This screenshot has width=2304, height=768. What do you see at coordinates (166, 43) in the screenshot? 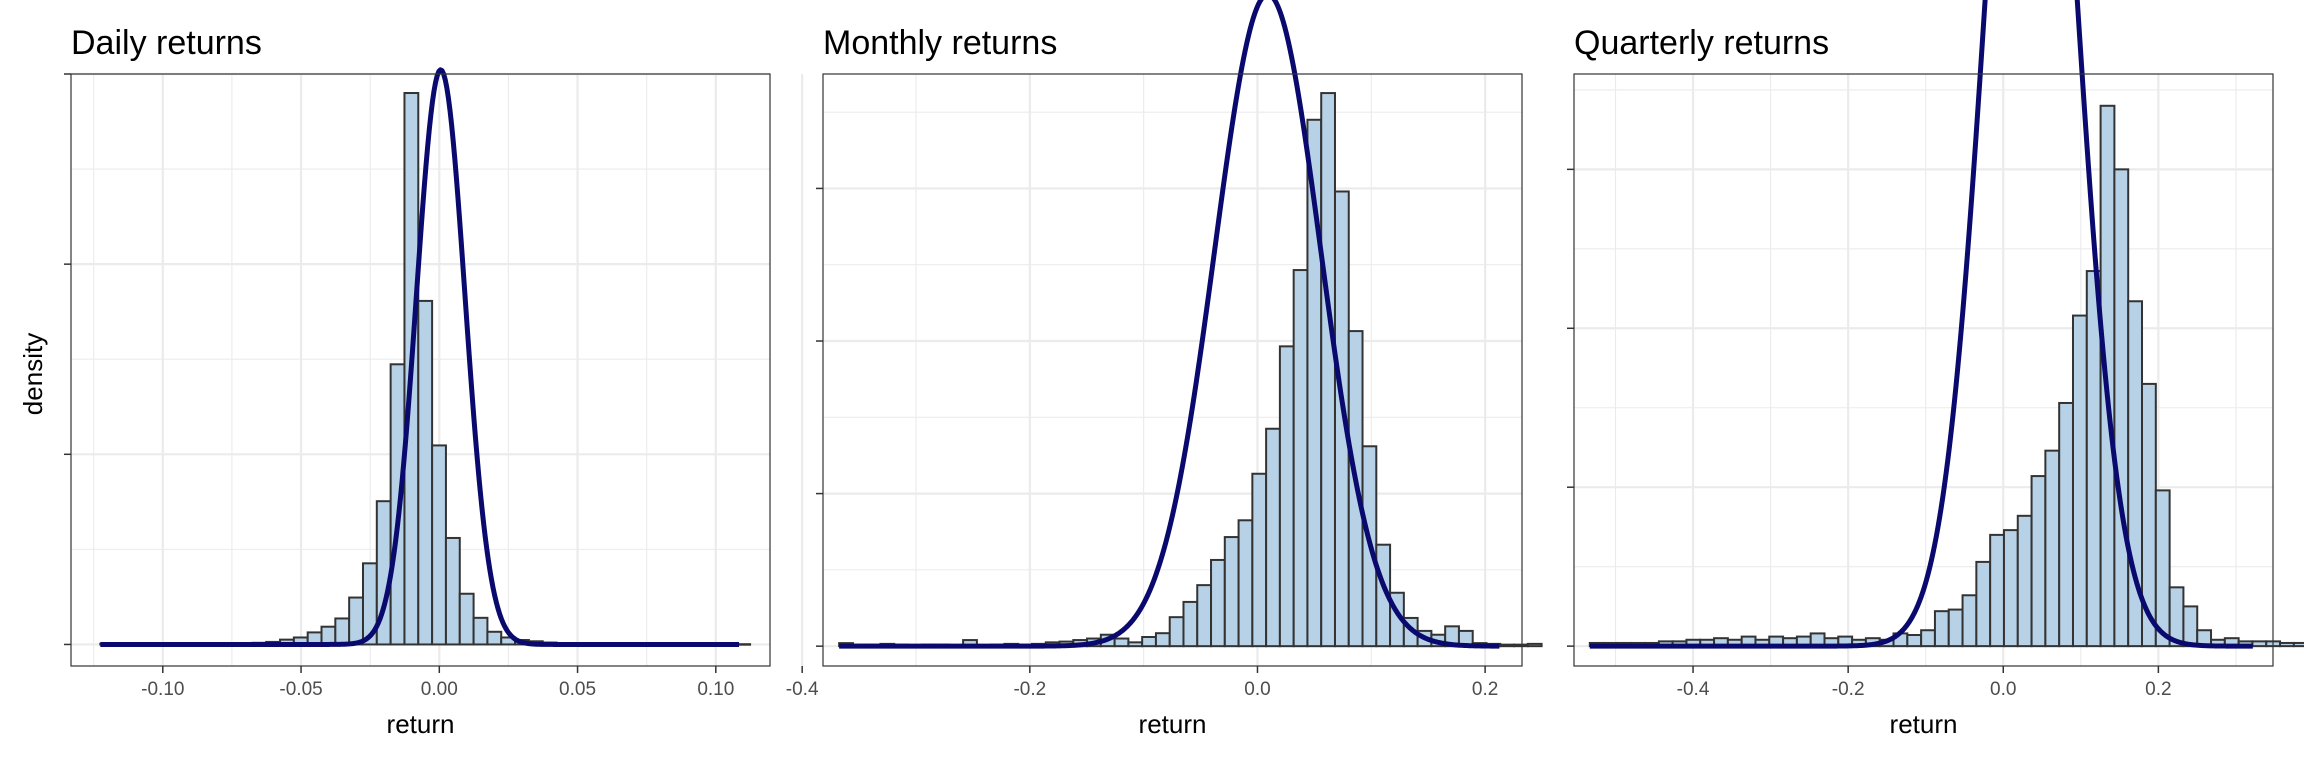
I see `panel0-title: Daily returns` at bounding box center [166, 43].